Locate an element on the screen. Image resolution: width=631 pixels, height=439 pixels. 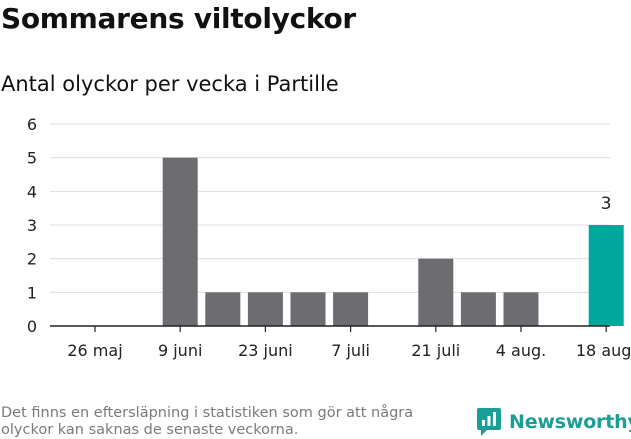
y-tick-label: 6 is located at coordinates (32, 124).